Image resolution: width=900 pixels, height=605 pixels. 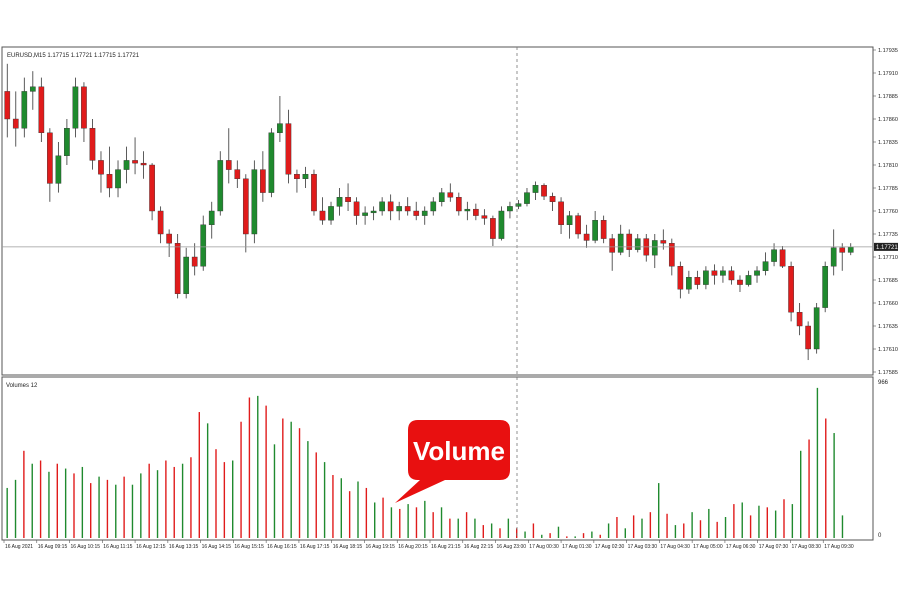 I want to click on time-tick-label: 16 Aug 12:15, so click(x=151, y=547).